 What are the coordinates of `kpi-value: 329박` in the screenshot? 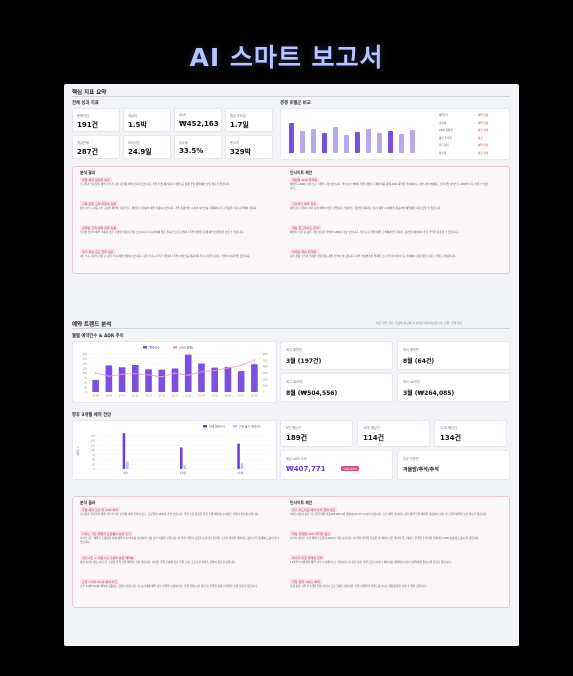 It's located at (241, 152).